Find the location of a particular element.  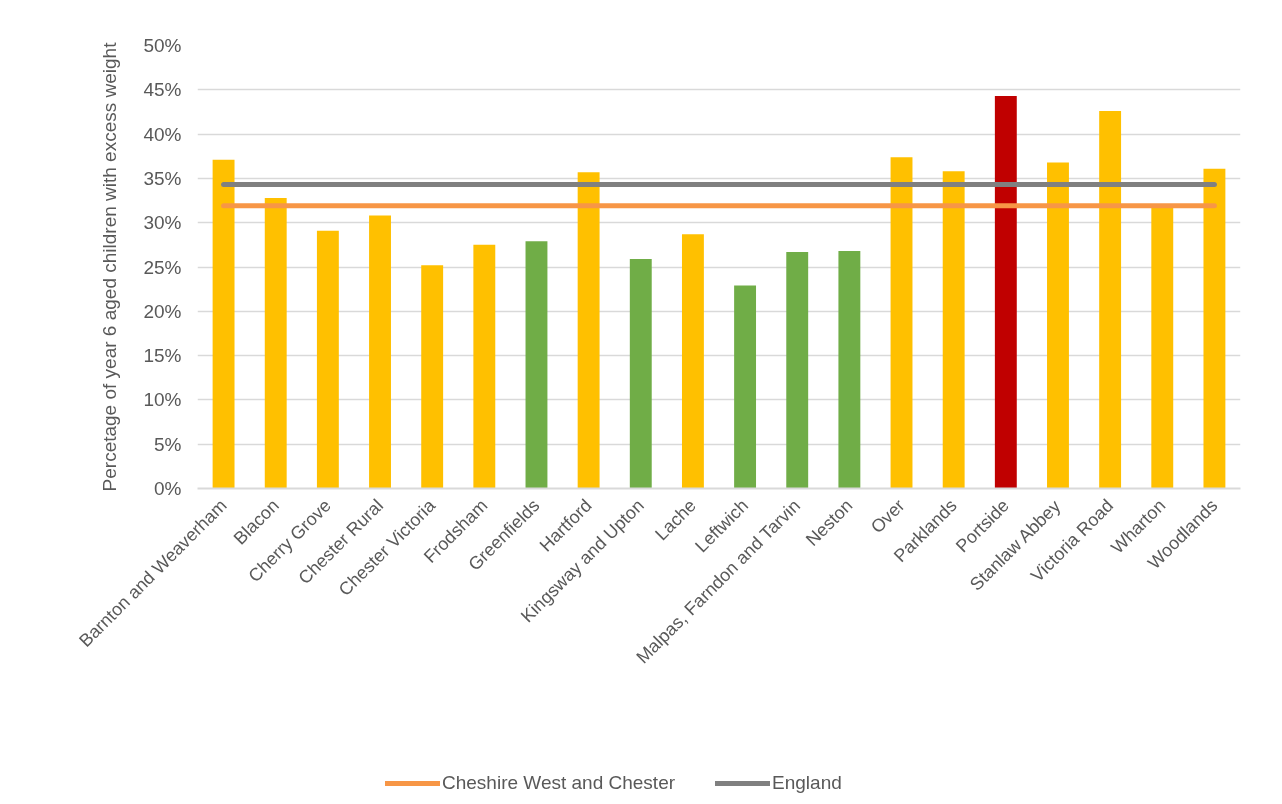

y-tick-label: 0% is located at coordinates (168, 488).